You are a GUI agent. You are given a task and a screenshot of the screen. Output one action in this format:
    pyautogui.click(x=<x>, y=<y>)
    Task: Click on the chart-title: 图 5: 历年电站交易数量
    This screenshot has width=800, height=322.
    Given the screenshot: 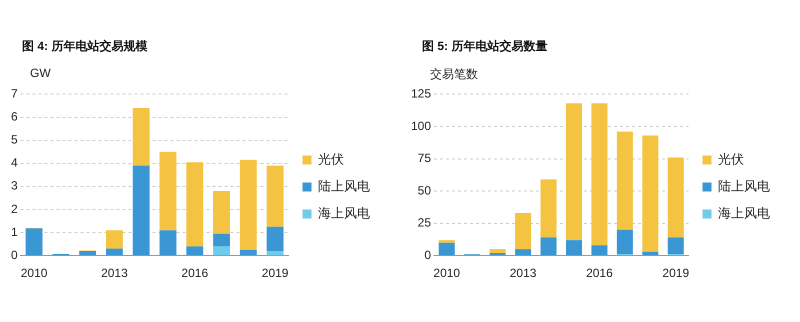 What is the action you would take?
    pyautogui.click(x=485, y=46)
    